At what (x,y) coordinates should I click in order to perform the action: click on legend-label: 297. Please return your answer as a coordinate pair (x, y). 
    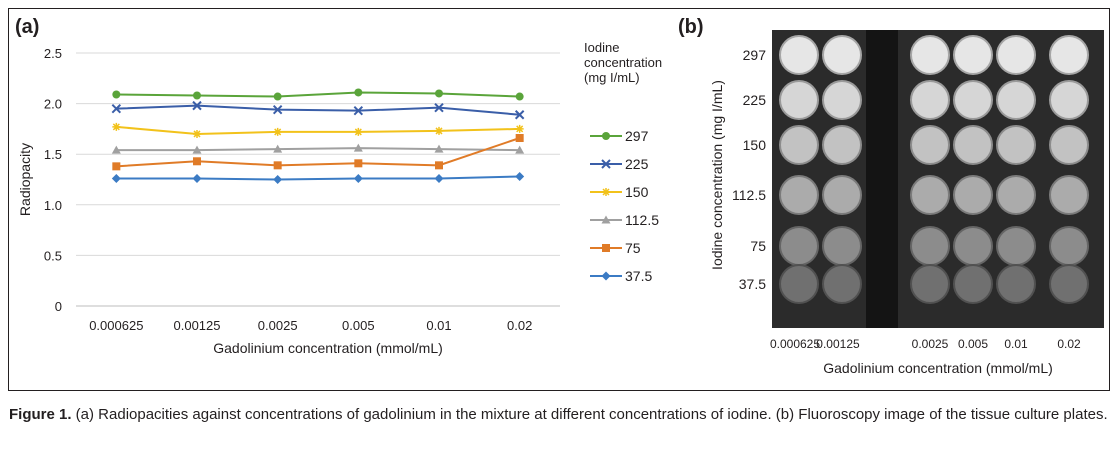
    Looking at the image, I should click on (637, 136).